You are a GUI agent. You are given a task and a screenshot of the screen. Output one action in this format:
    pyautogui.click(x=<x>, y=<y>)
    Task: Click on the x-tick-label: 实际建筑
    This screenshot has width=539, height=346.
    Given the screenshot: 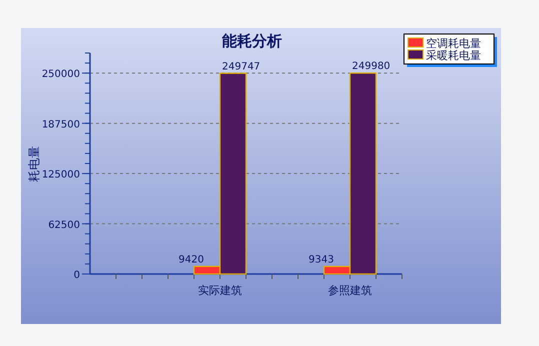 What is the action you would take?
    pyautogui.click(x=220, y=290)
    